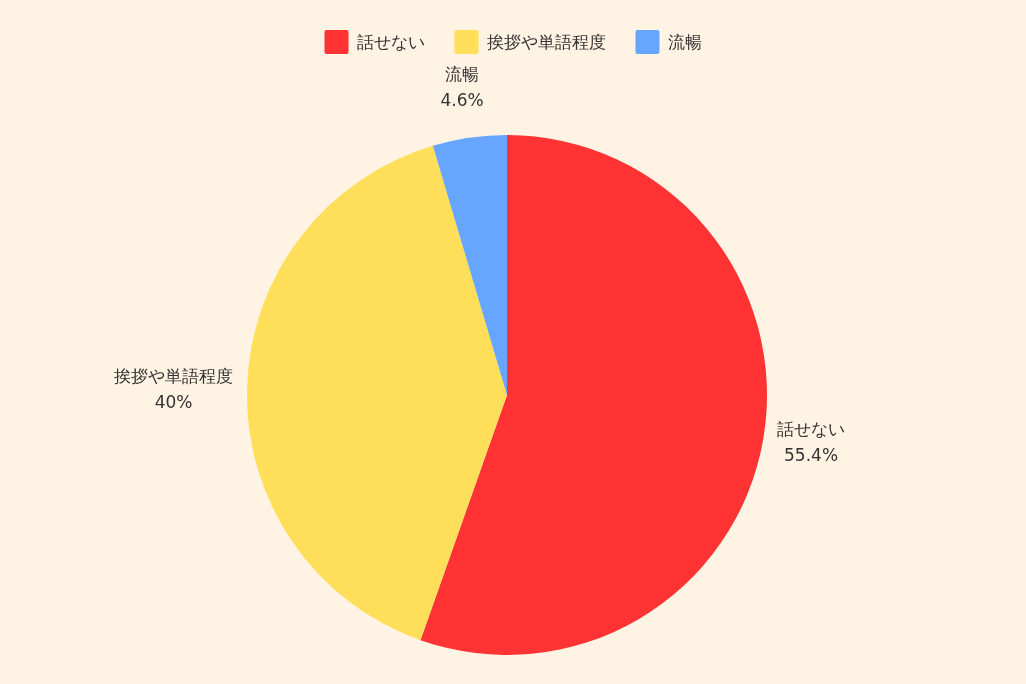 The height and width of the screenshot is (684, 1026). What do you see at coordinates (390, 42) in the screenshot?
I see `legend-label: 話せない` at bounding box center [390, 42].